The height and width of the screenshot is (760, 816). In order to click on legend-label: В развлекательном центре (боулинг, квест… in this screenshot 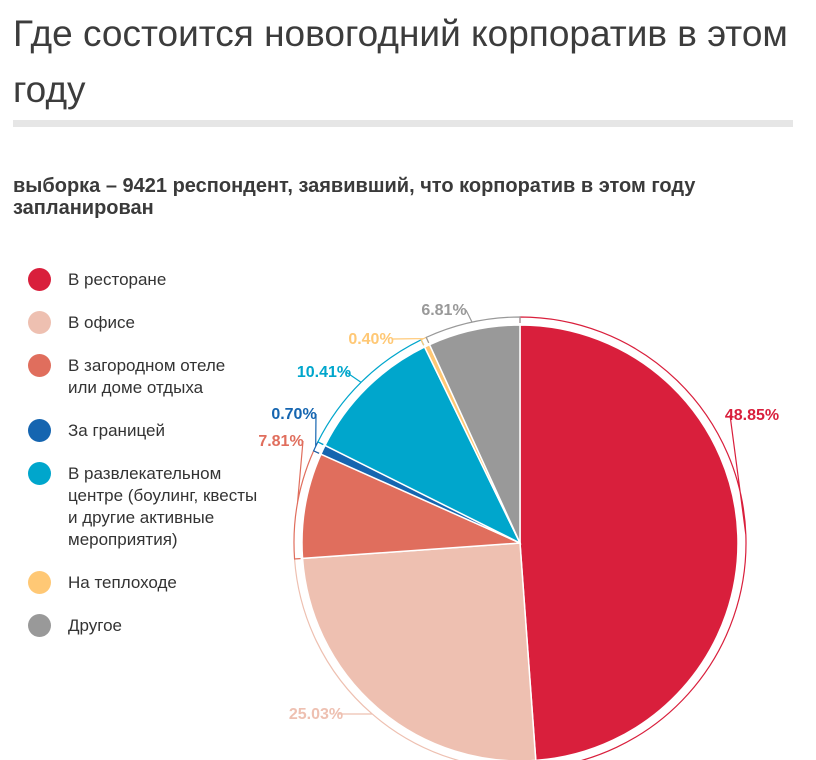, I will do `click(163, 506)`.